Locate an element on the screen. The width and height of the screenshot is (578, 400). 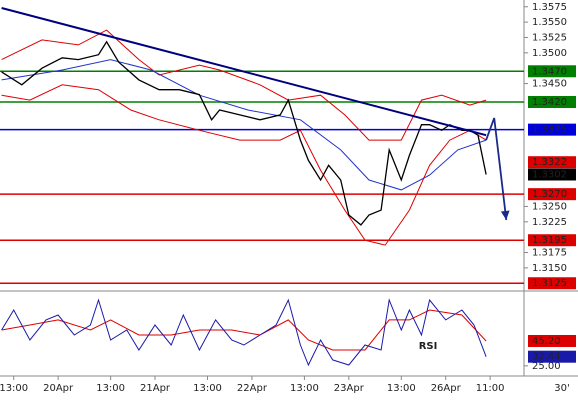
level-label: 1.3420 is located at coordinates (549, 102).